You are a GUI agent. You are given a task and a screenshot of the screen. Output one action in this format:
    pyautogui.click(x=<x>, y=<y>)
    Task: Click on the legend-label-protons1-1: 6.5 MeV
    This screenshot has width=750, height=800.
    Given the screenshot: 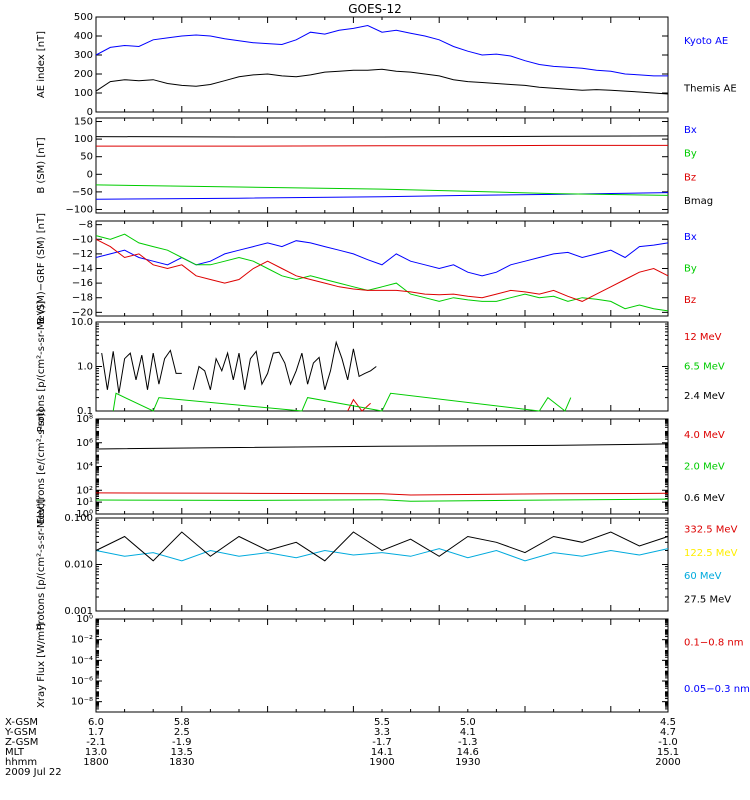 What is the action you would take?
    pyautogui.click(x=704, y=367)
    